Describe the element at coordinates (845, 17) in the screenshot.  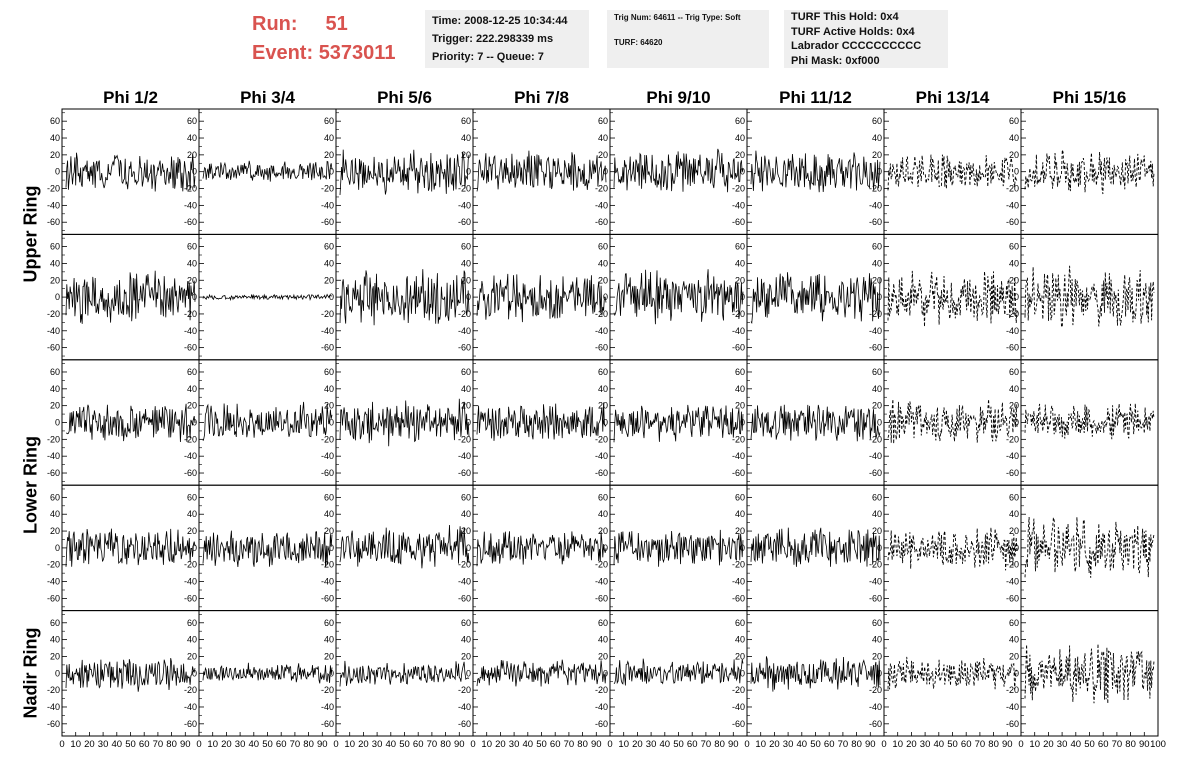
I see `turf-this-hold-text: TURF This Hold: 0x4` at that location.